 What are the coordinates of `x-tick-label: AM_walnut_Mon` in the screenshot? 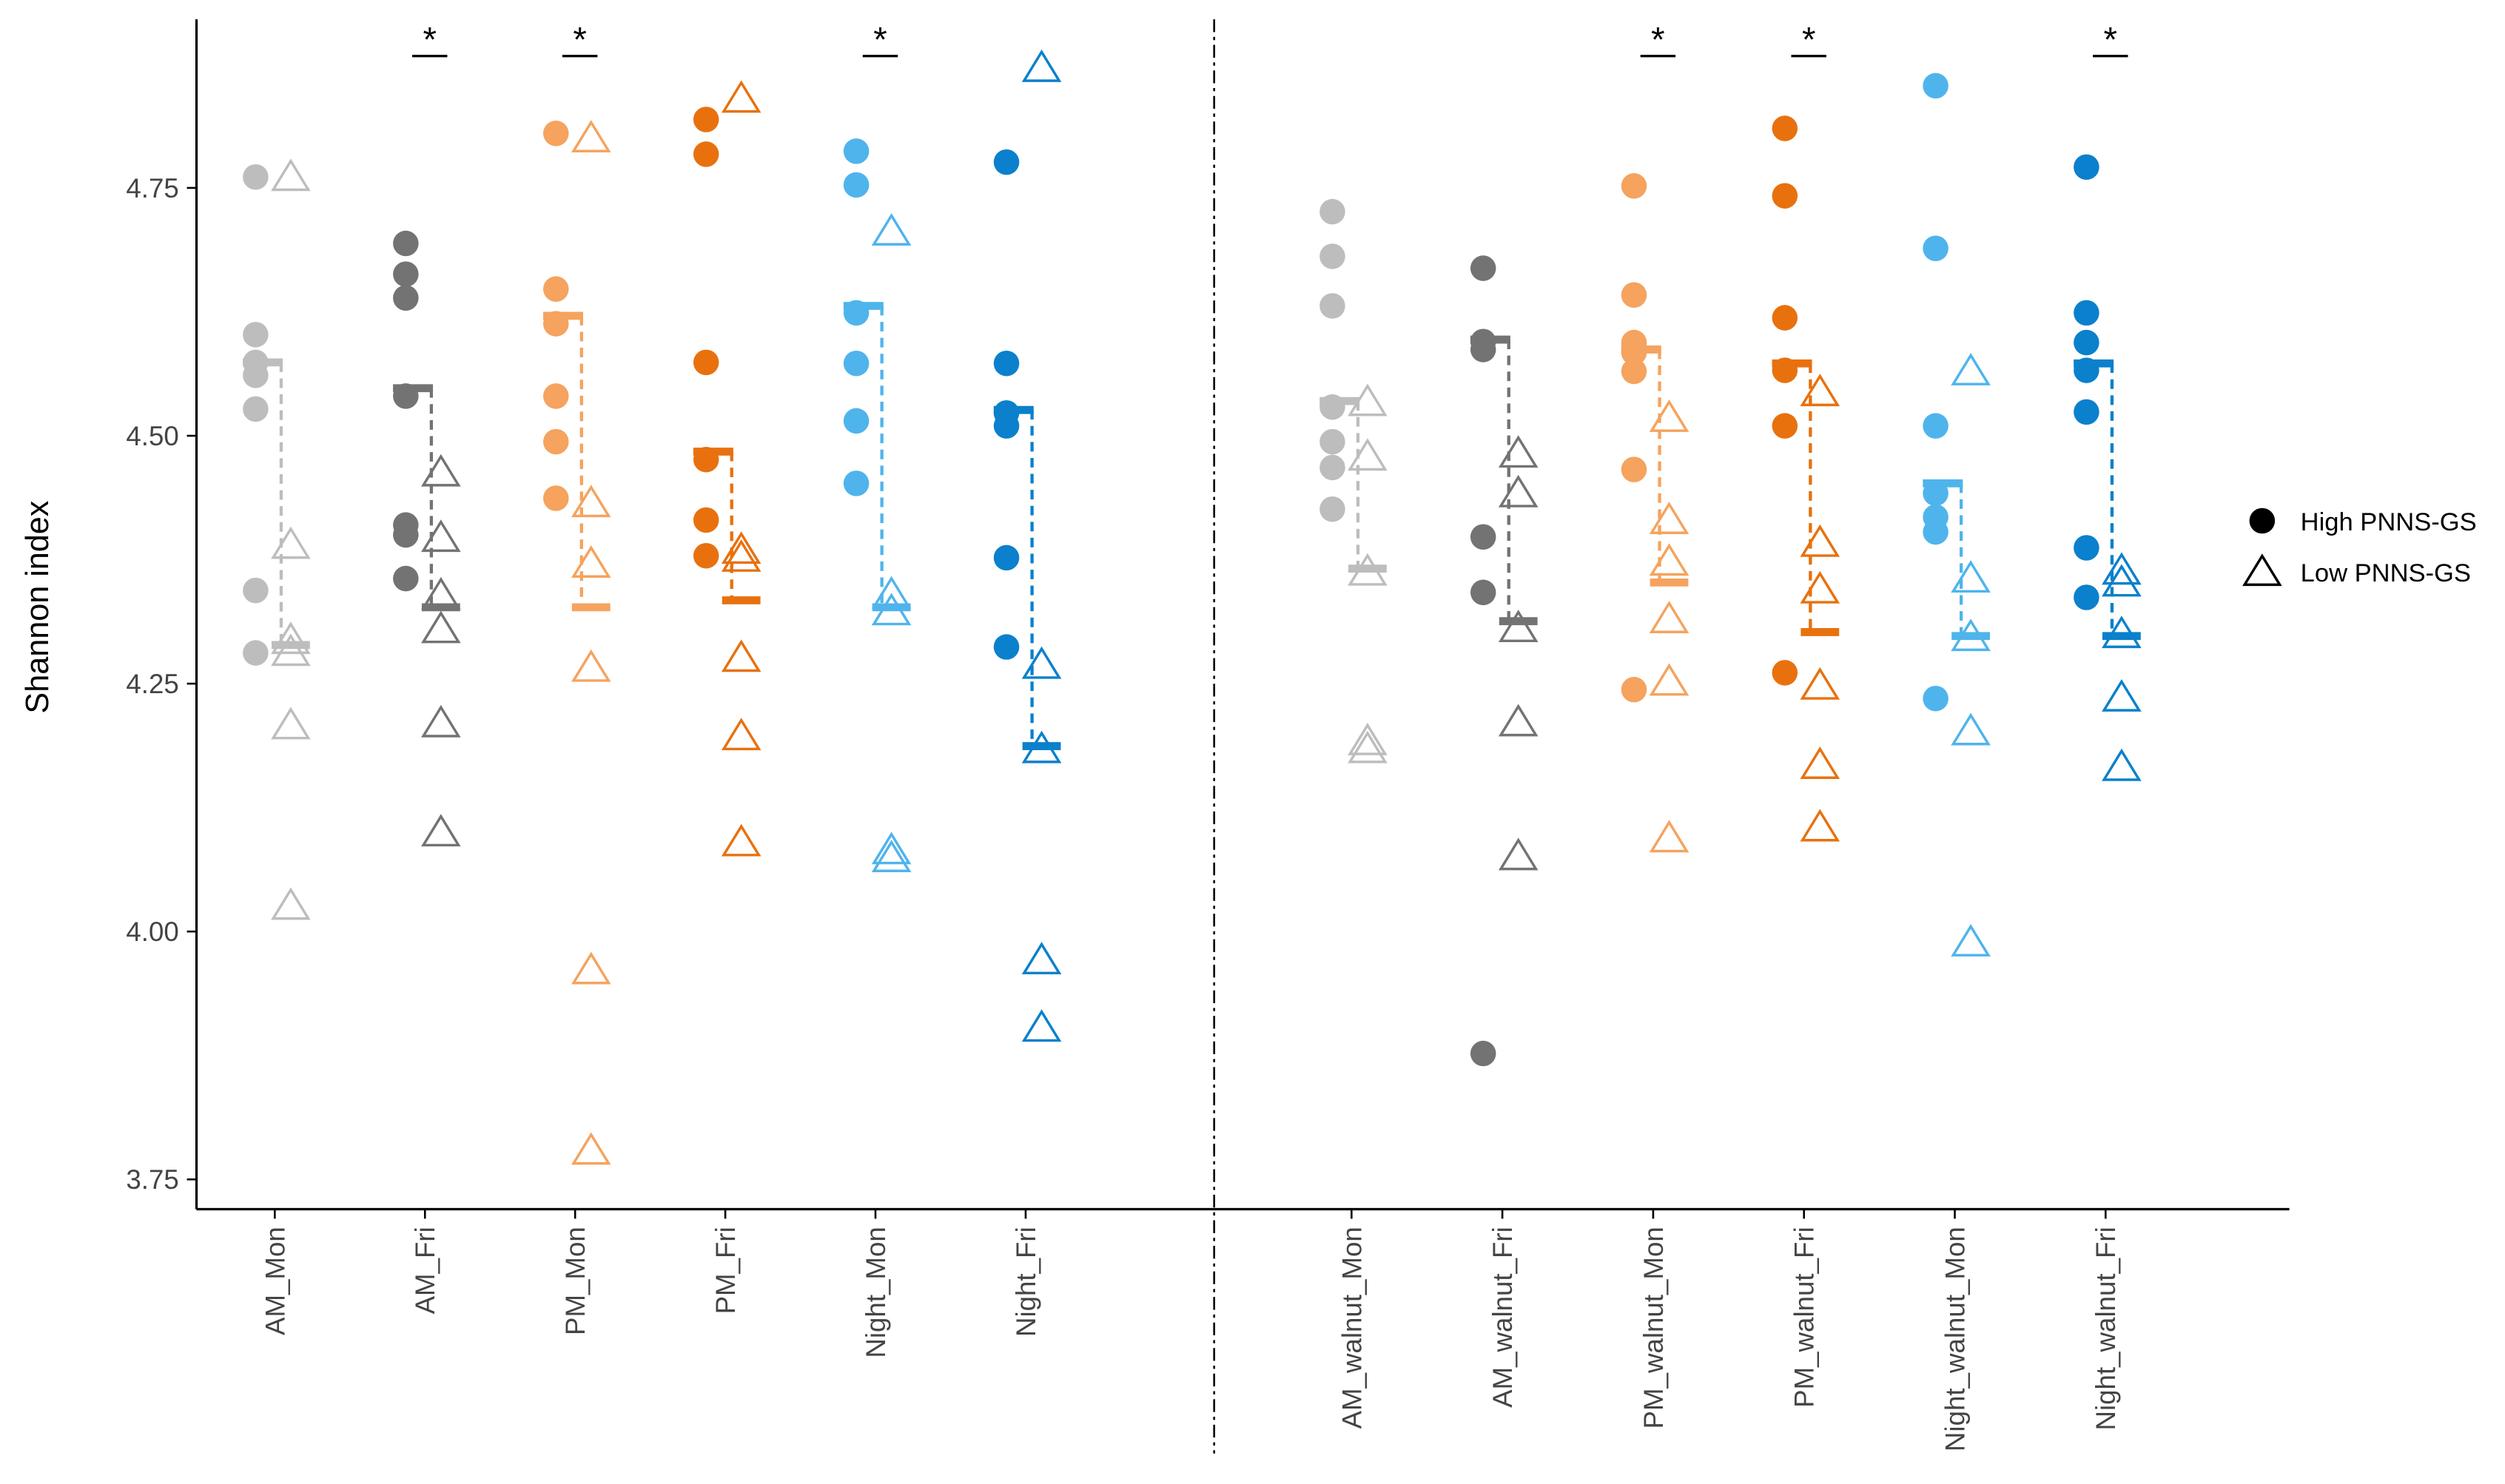 It's located at (1351, 1328).